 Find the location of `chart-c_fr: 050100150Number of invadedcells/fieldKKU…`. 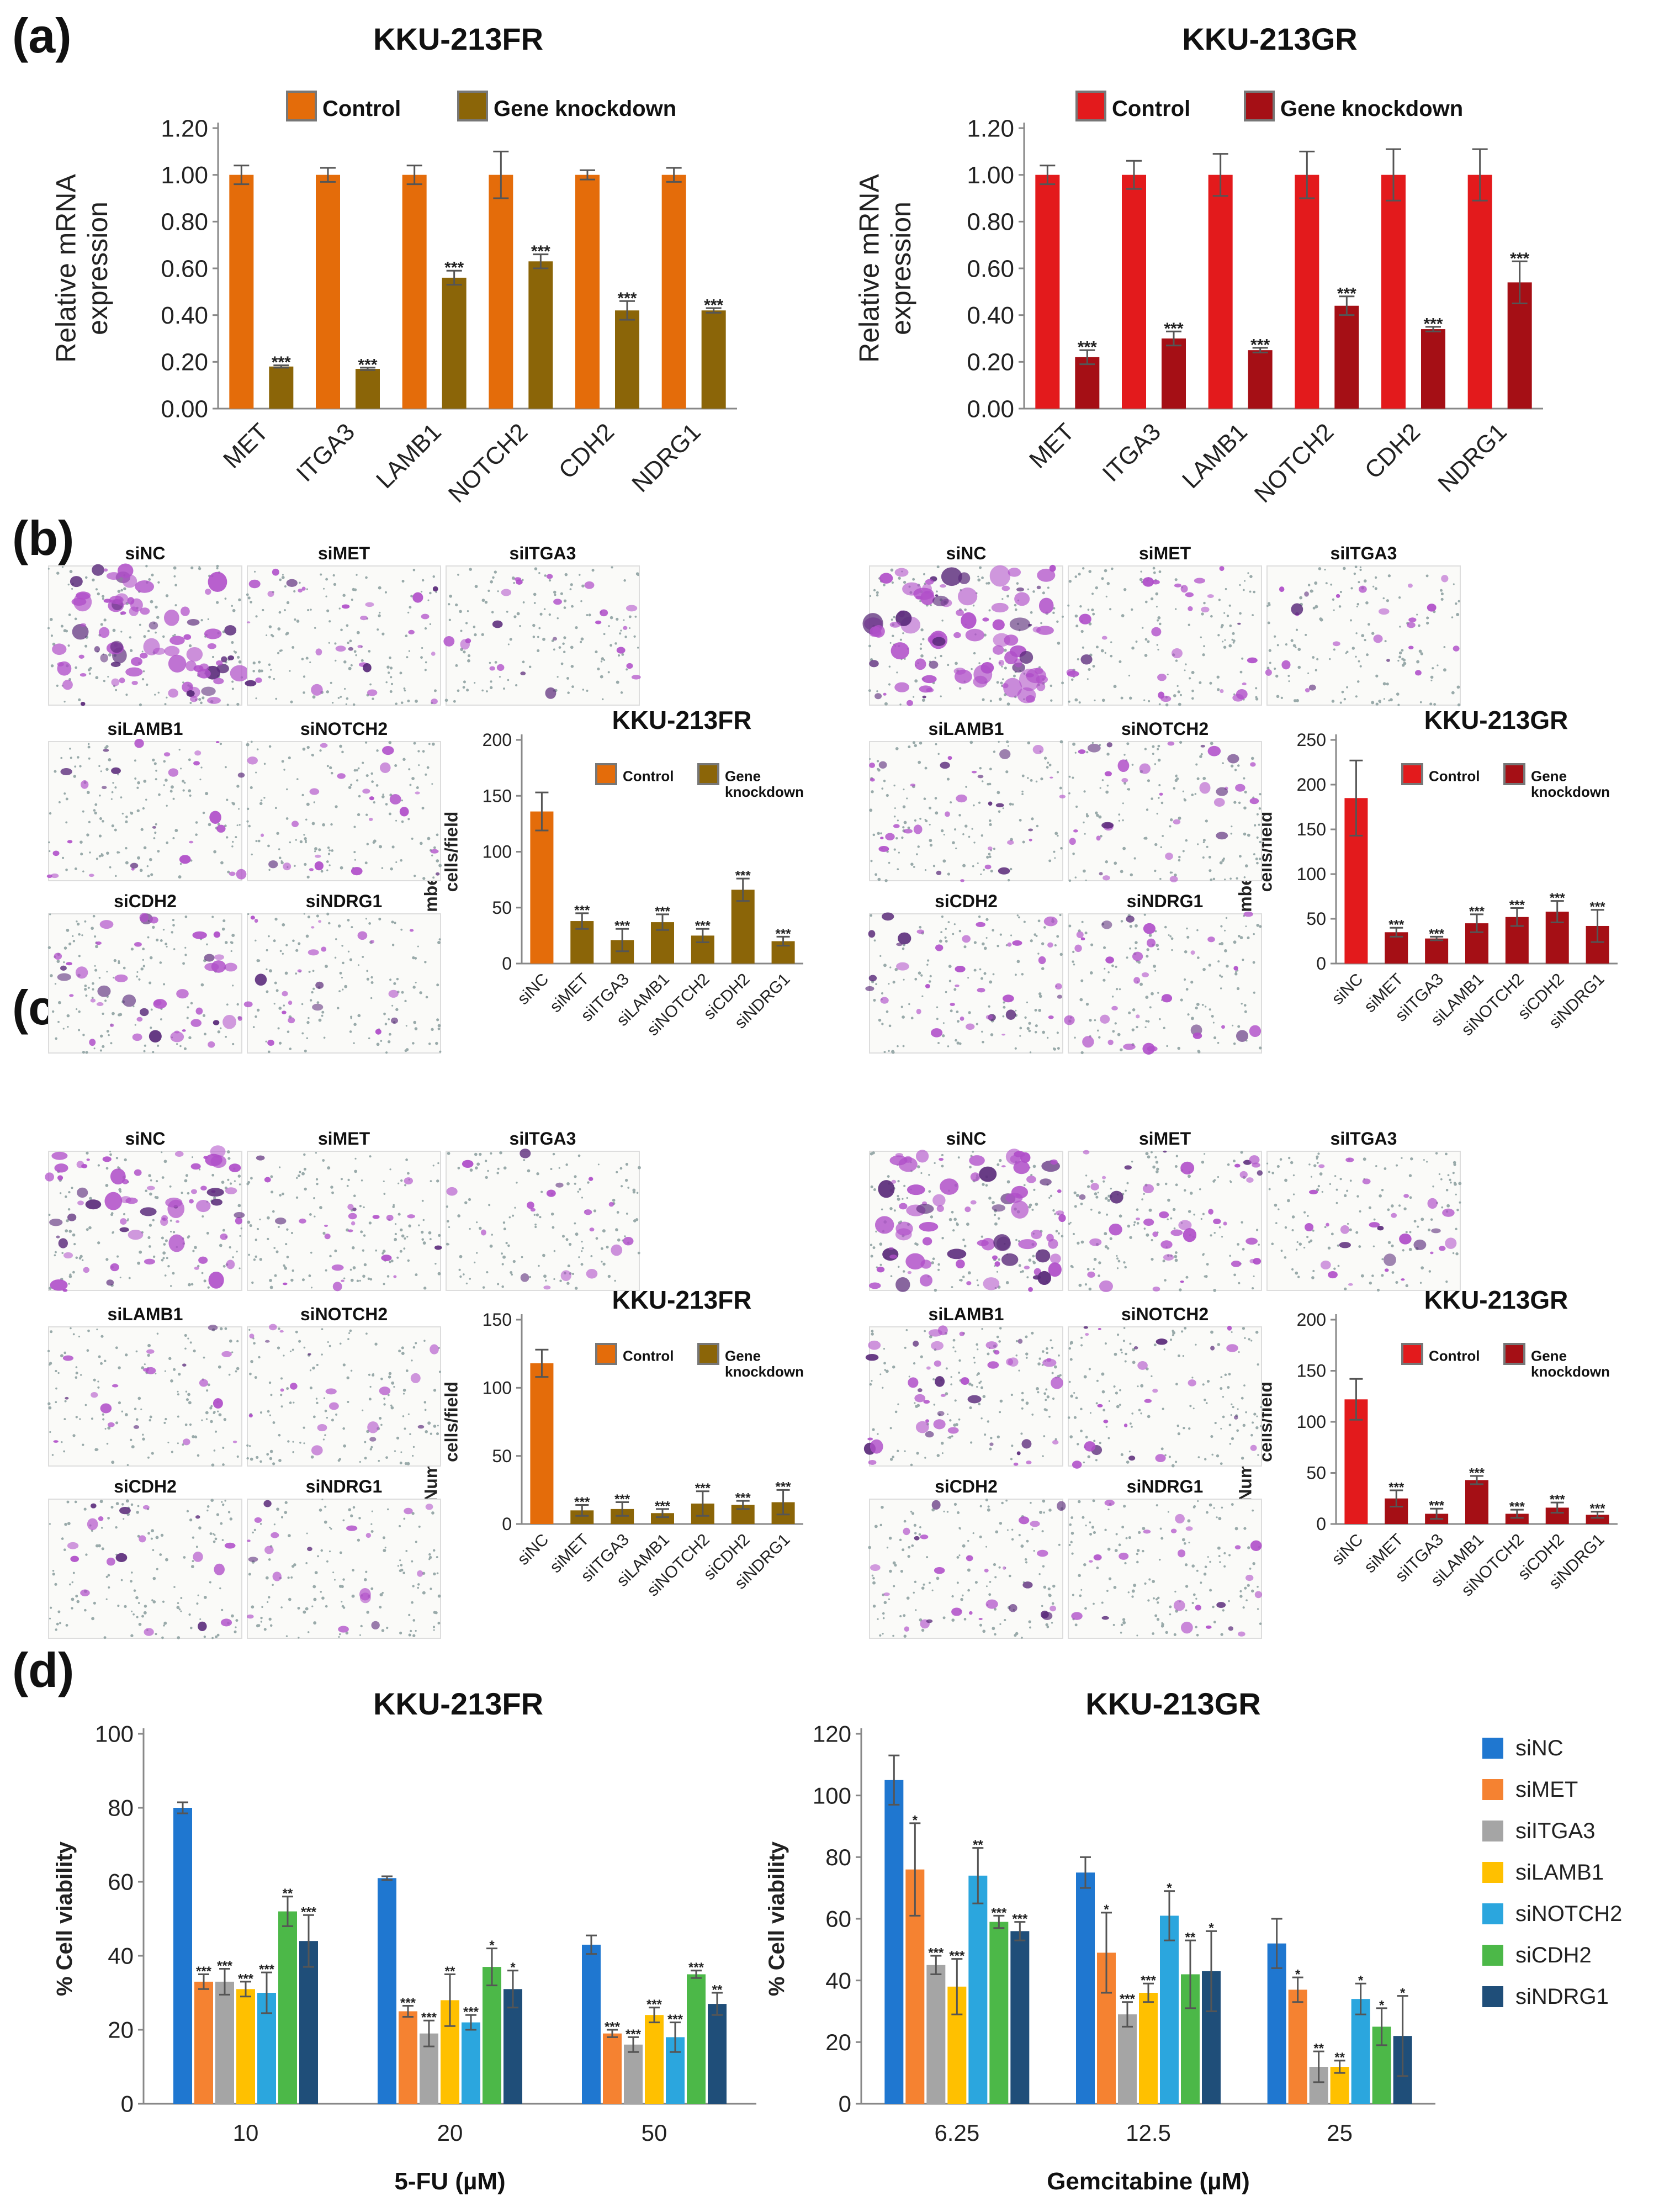

chart-c_fr: 050100150Number of invadedcells/fieldKKU… is located at coordinates (612, 1443).